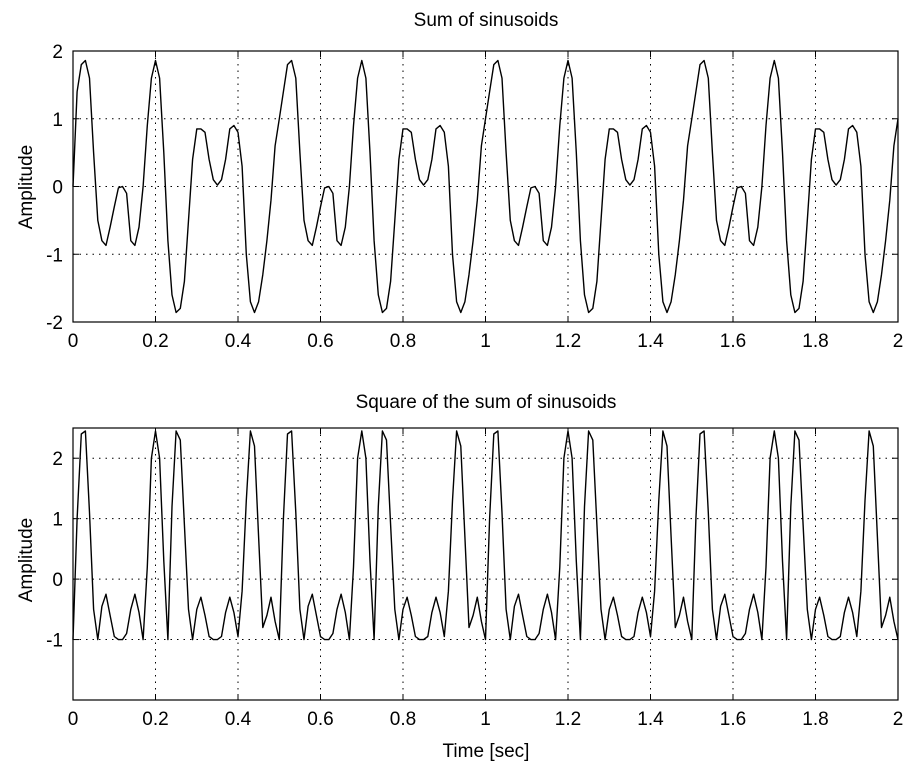 The image size is (908, 767). What do you see at coordinates (486, 751) in the screenshot?
I see `x-axis-label: Time [sec]` at bounding box center [486, 751].